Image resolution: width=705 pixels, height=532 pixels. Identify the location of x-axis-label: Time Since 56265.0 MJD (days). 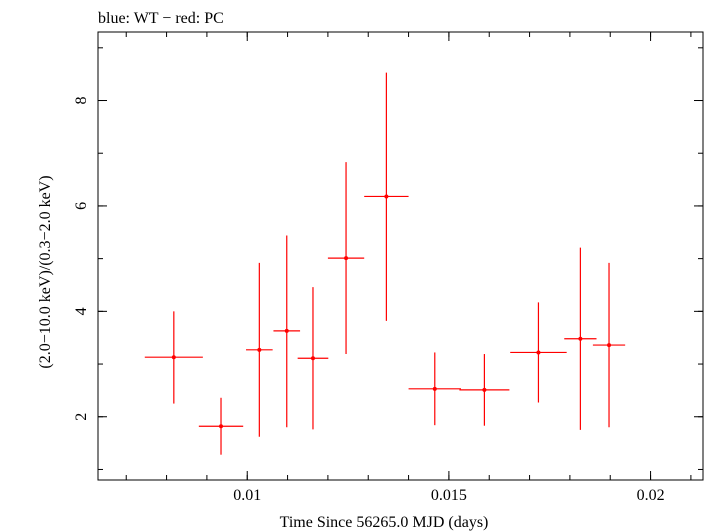
(384, 522).